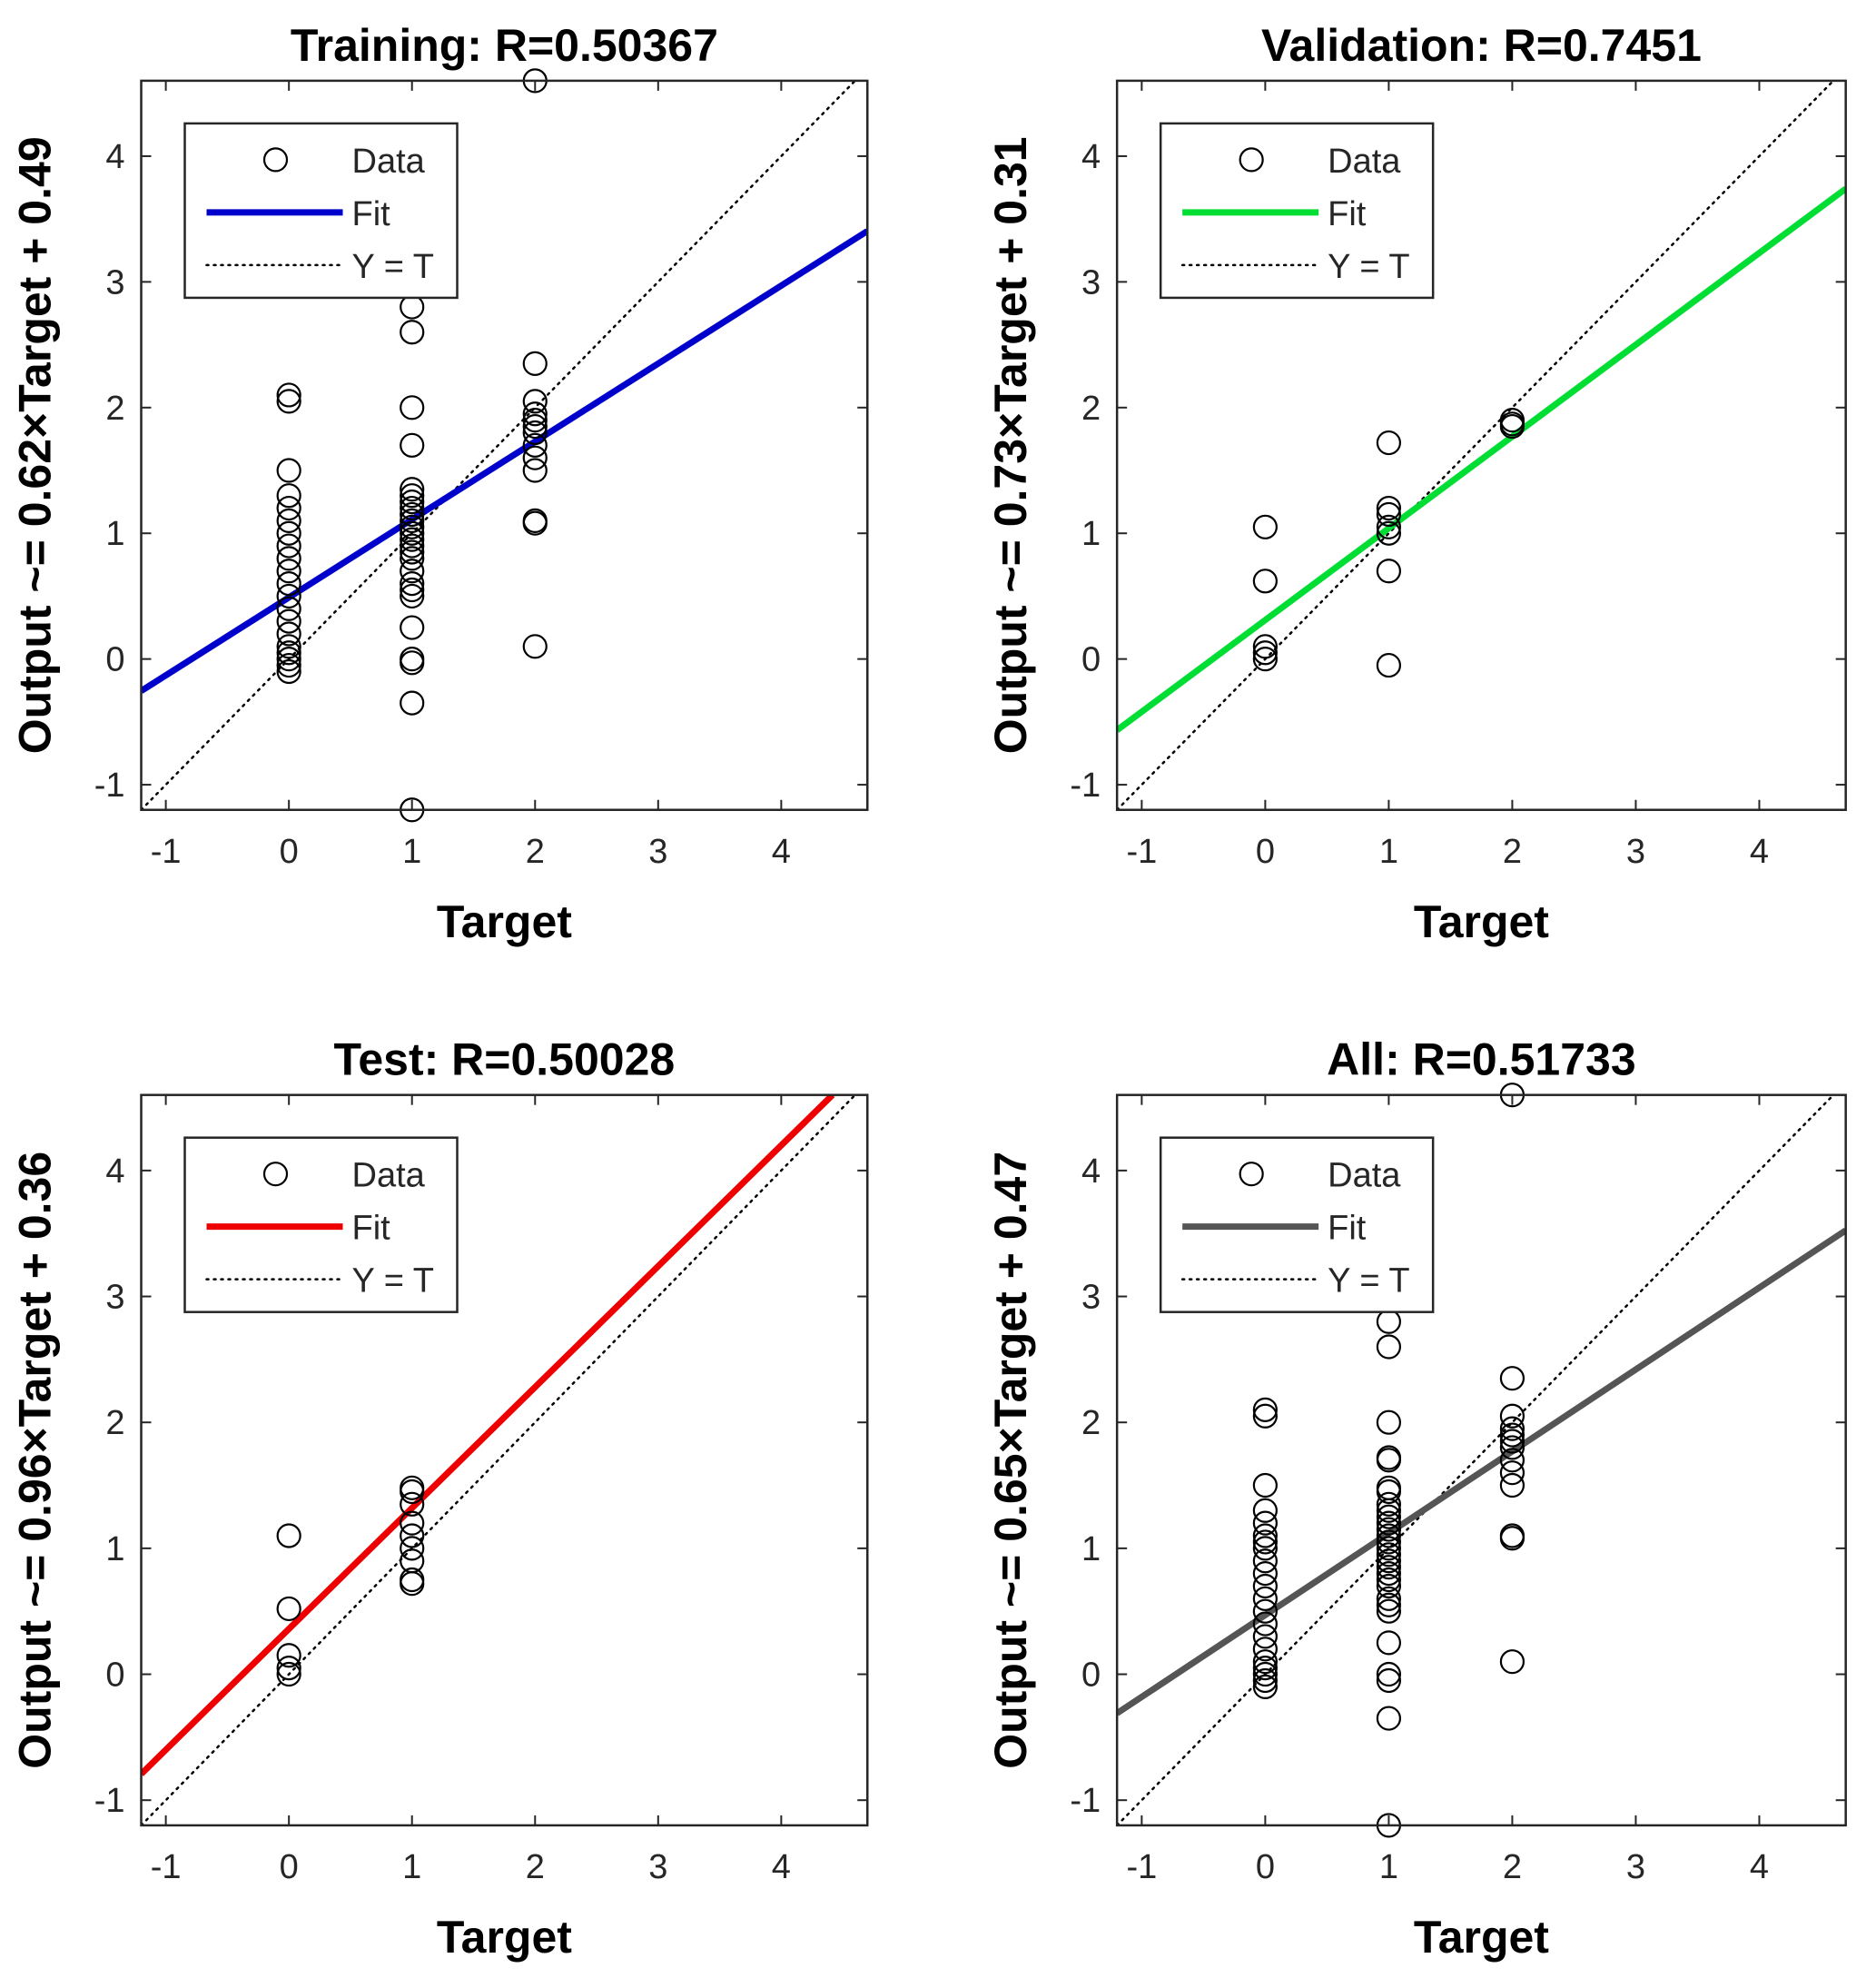 The height and width of the screenshot is (1978, 1876). I want to click on y-tick-label: 3, so click(1091, 1298).